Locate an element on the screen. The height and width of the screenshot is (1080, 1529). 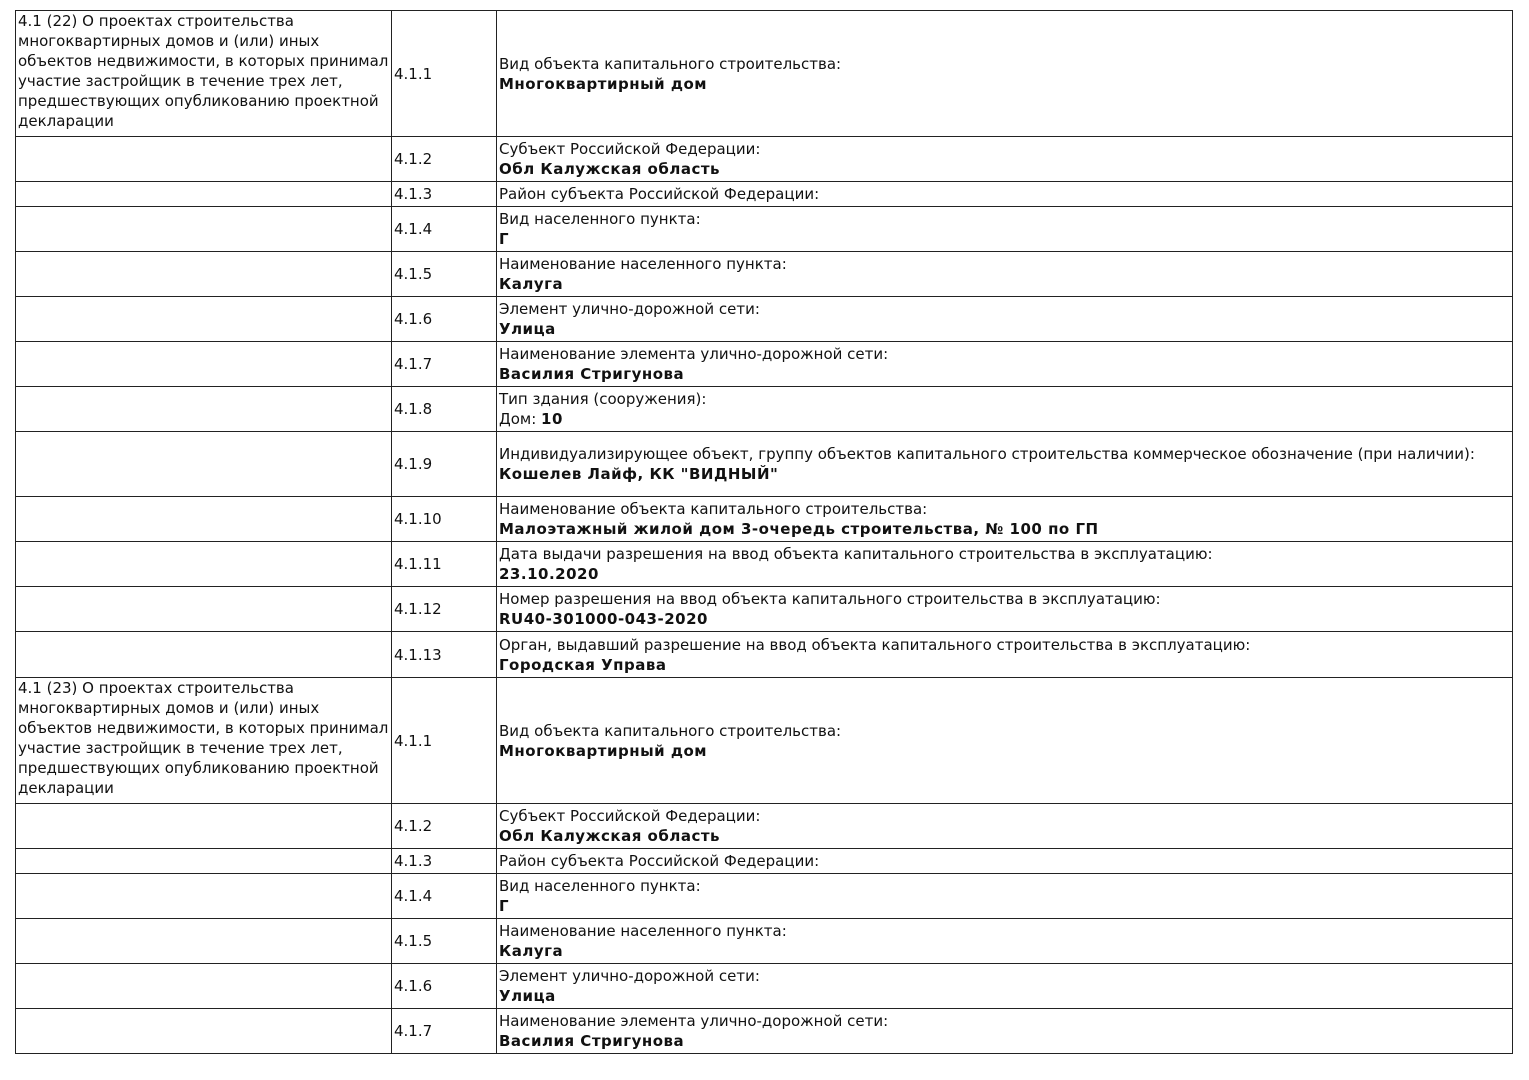
value-line: Кошелев Лайф, КК "ВИДНЫЙ" is located at coordinates (1004, 474).